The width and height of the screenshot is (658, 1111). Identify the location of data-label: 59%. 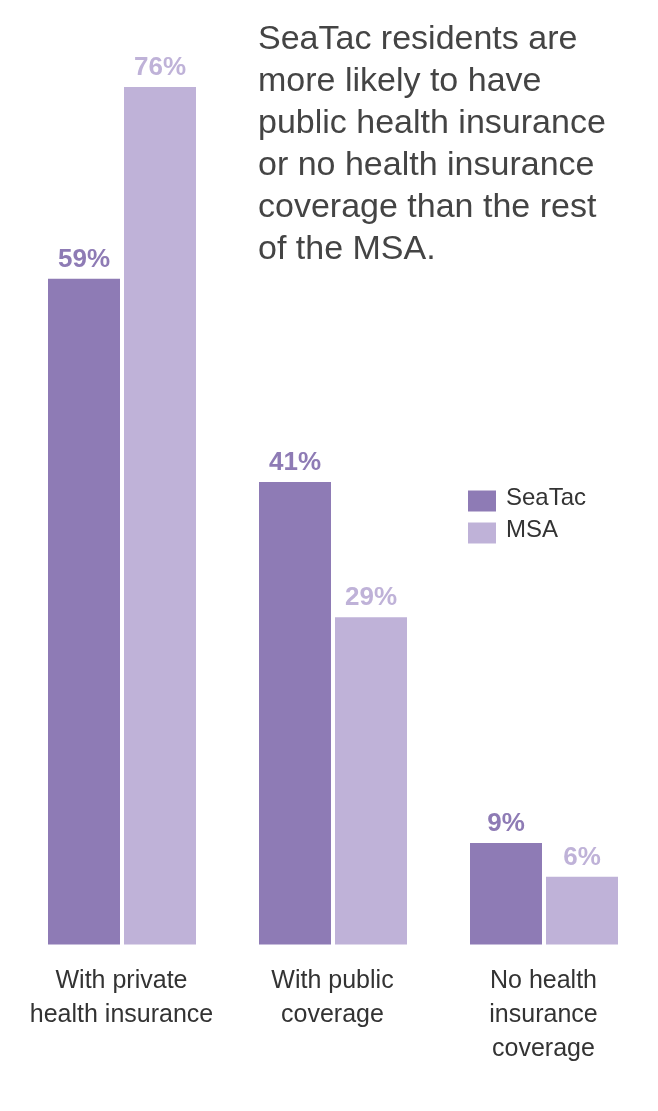
(84, 257).